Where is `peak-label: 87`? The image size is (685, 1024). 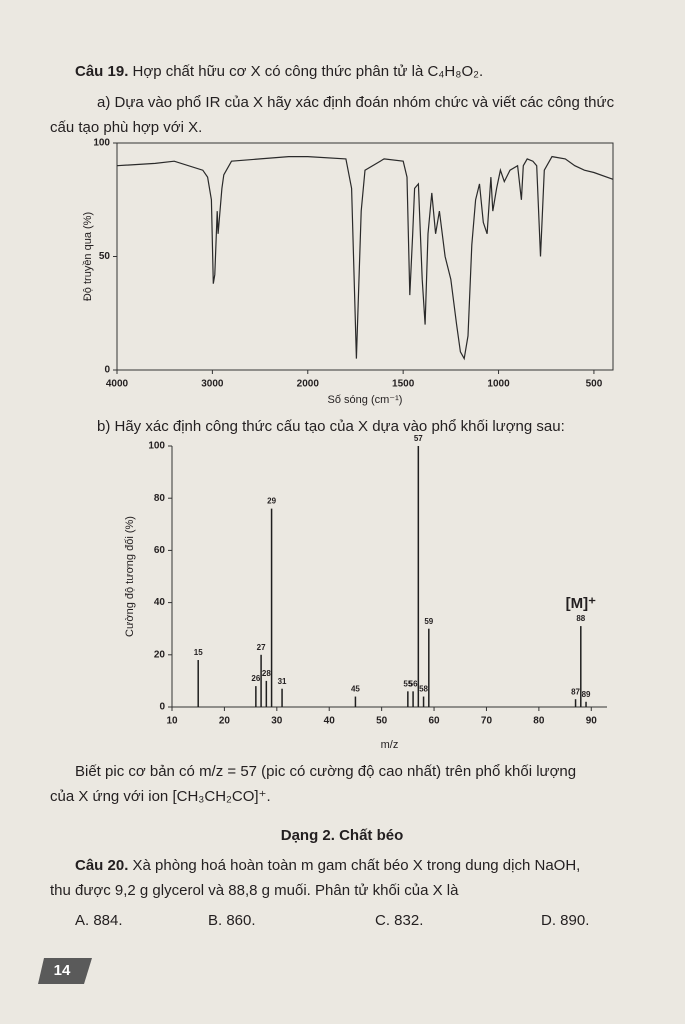
peak-label: 87 is located at coordinates (575, 691).